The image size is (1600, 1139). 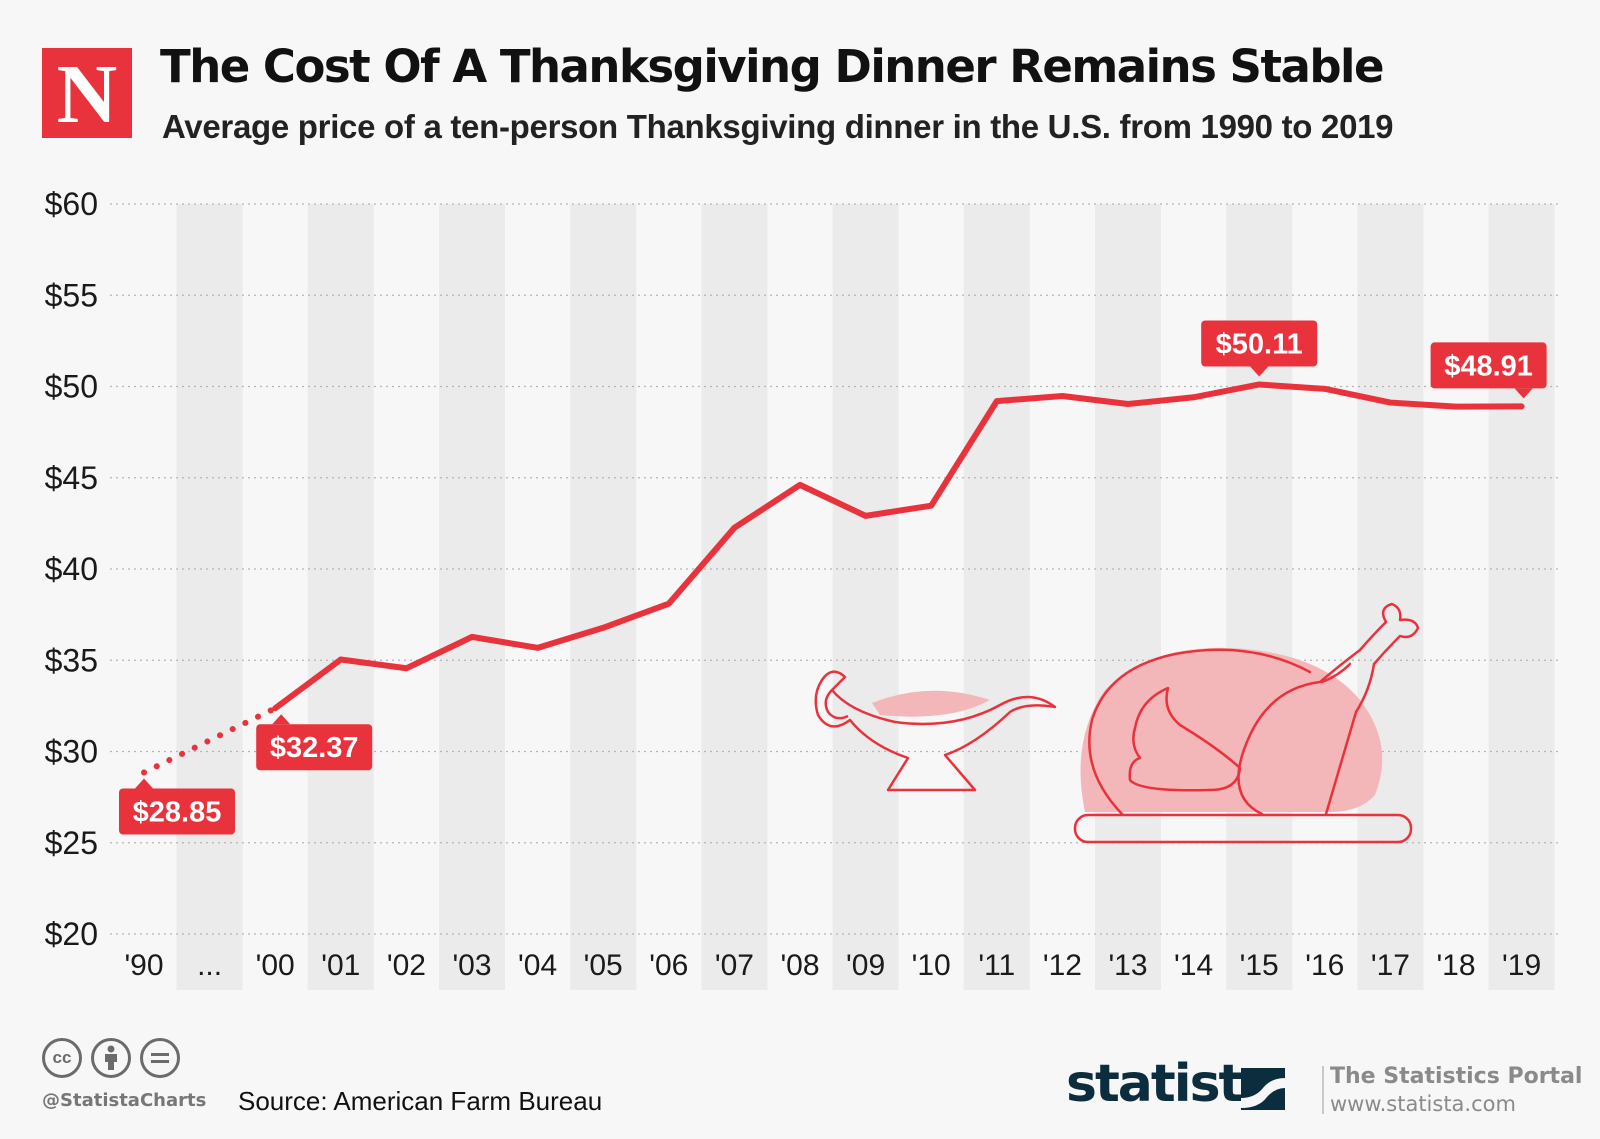 I want to click on x-tick-label: '02, so click(x=406, y=965).